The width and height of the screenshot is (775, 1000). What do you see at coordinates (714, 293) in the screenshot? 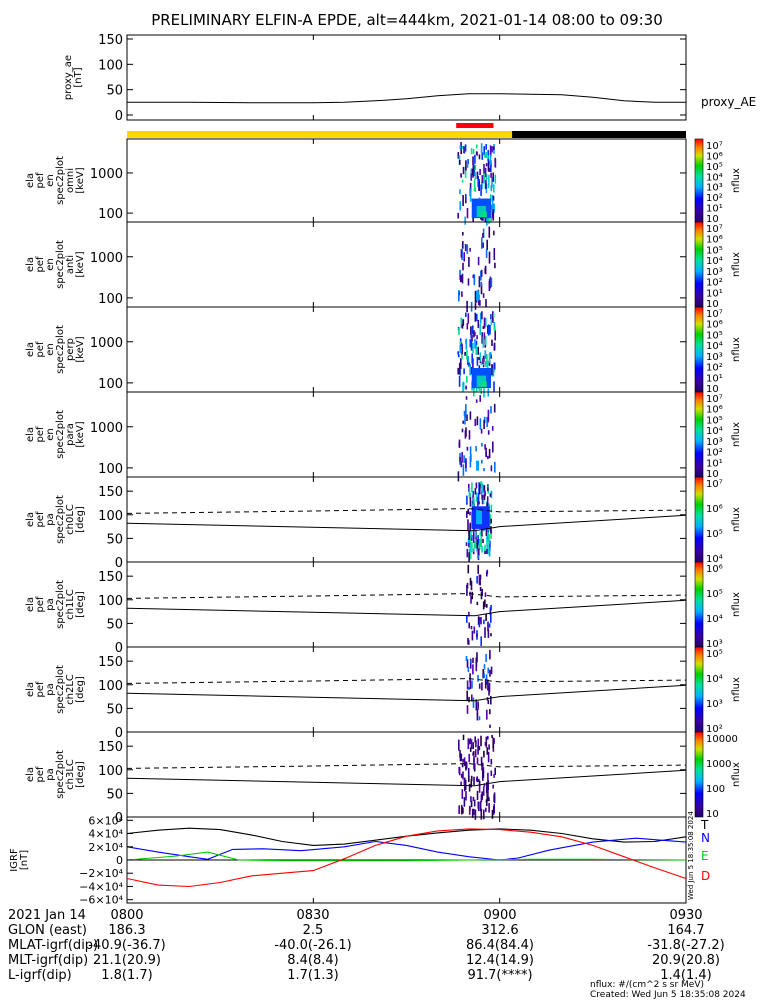
I see `spec_anti-colorbar-tick-label: 10¹` at bounding box center [714, 293].